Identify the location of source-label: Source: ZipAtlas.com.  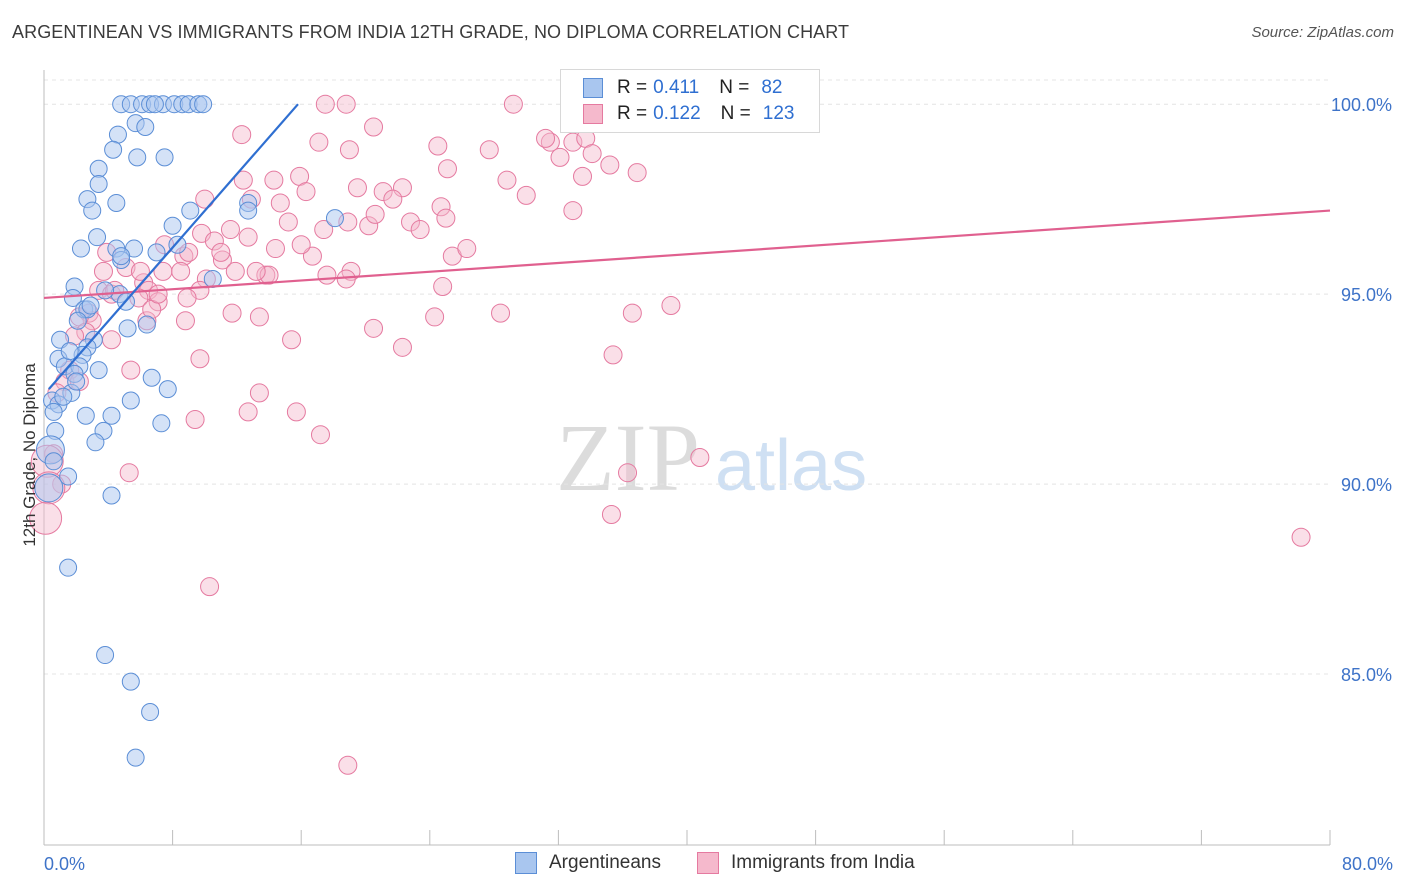
(1322, 32).